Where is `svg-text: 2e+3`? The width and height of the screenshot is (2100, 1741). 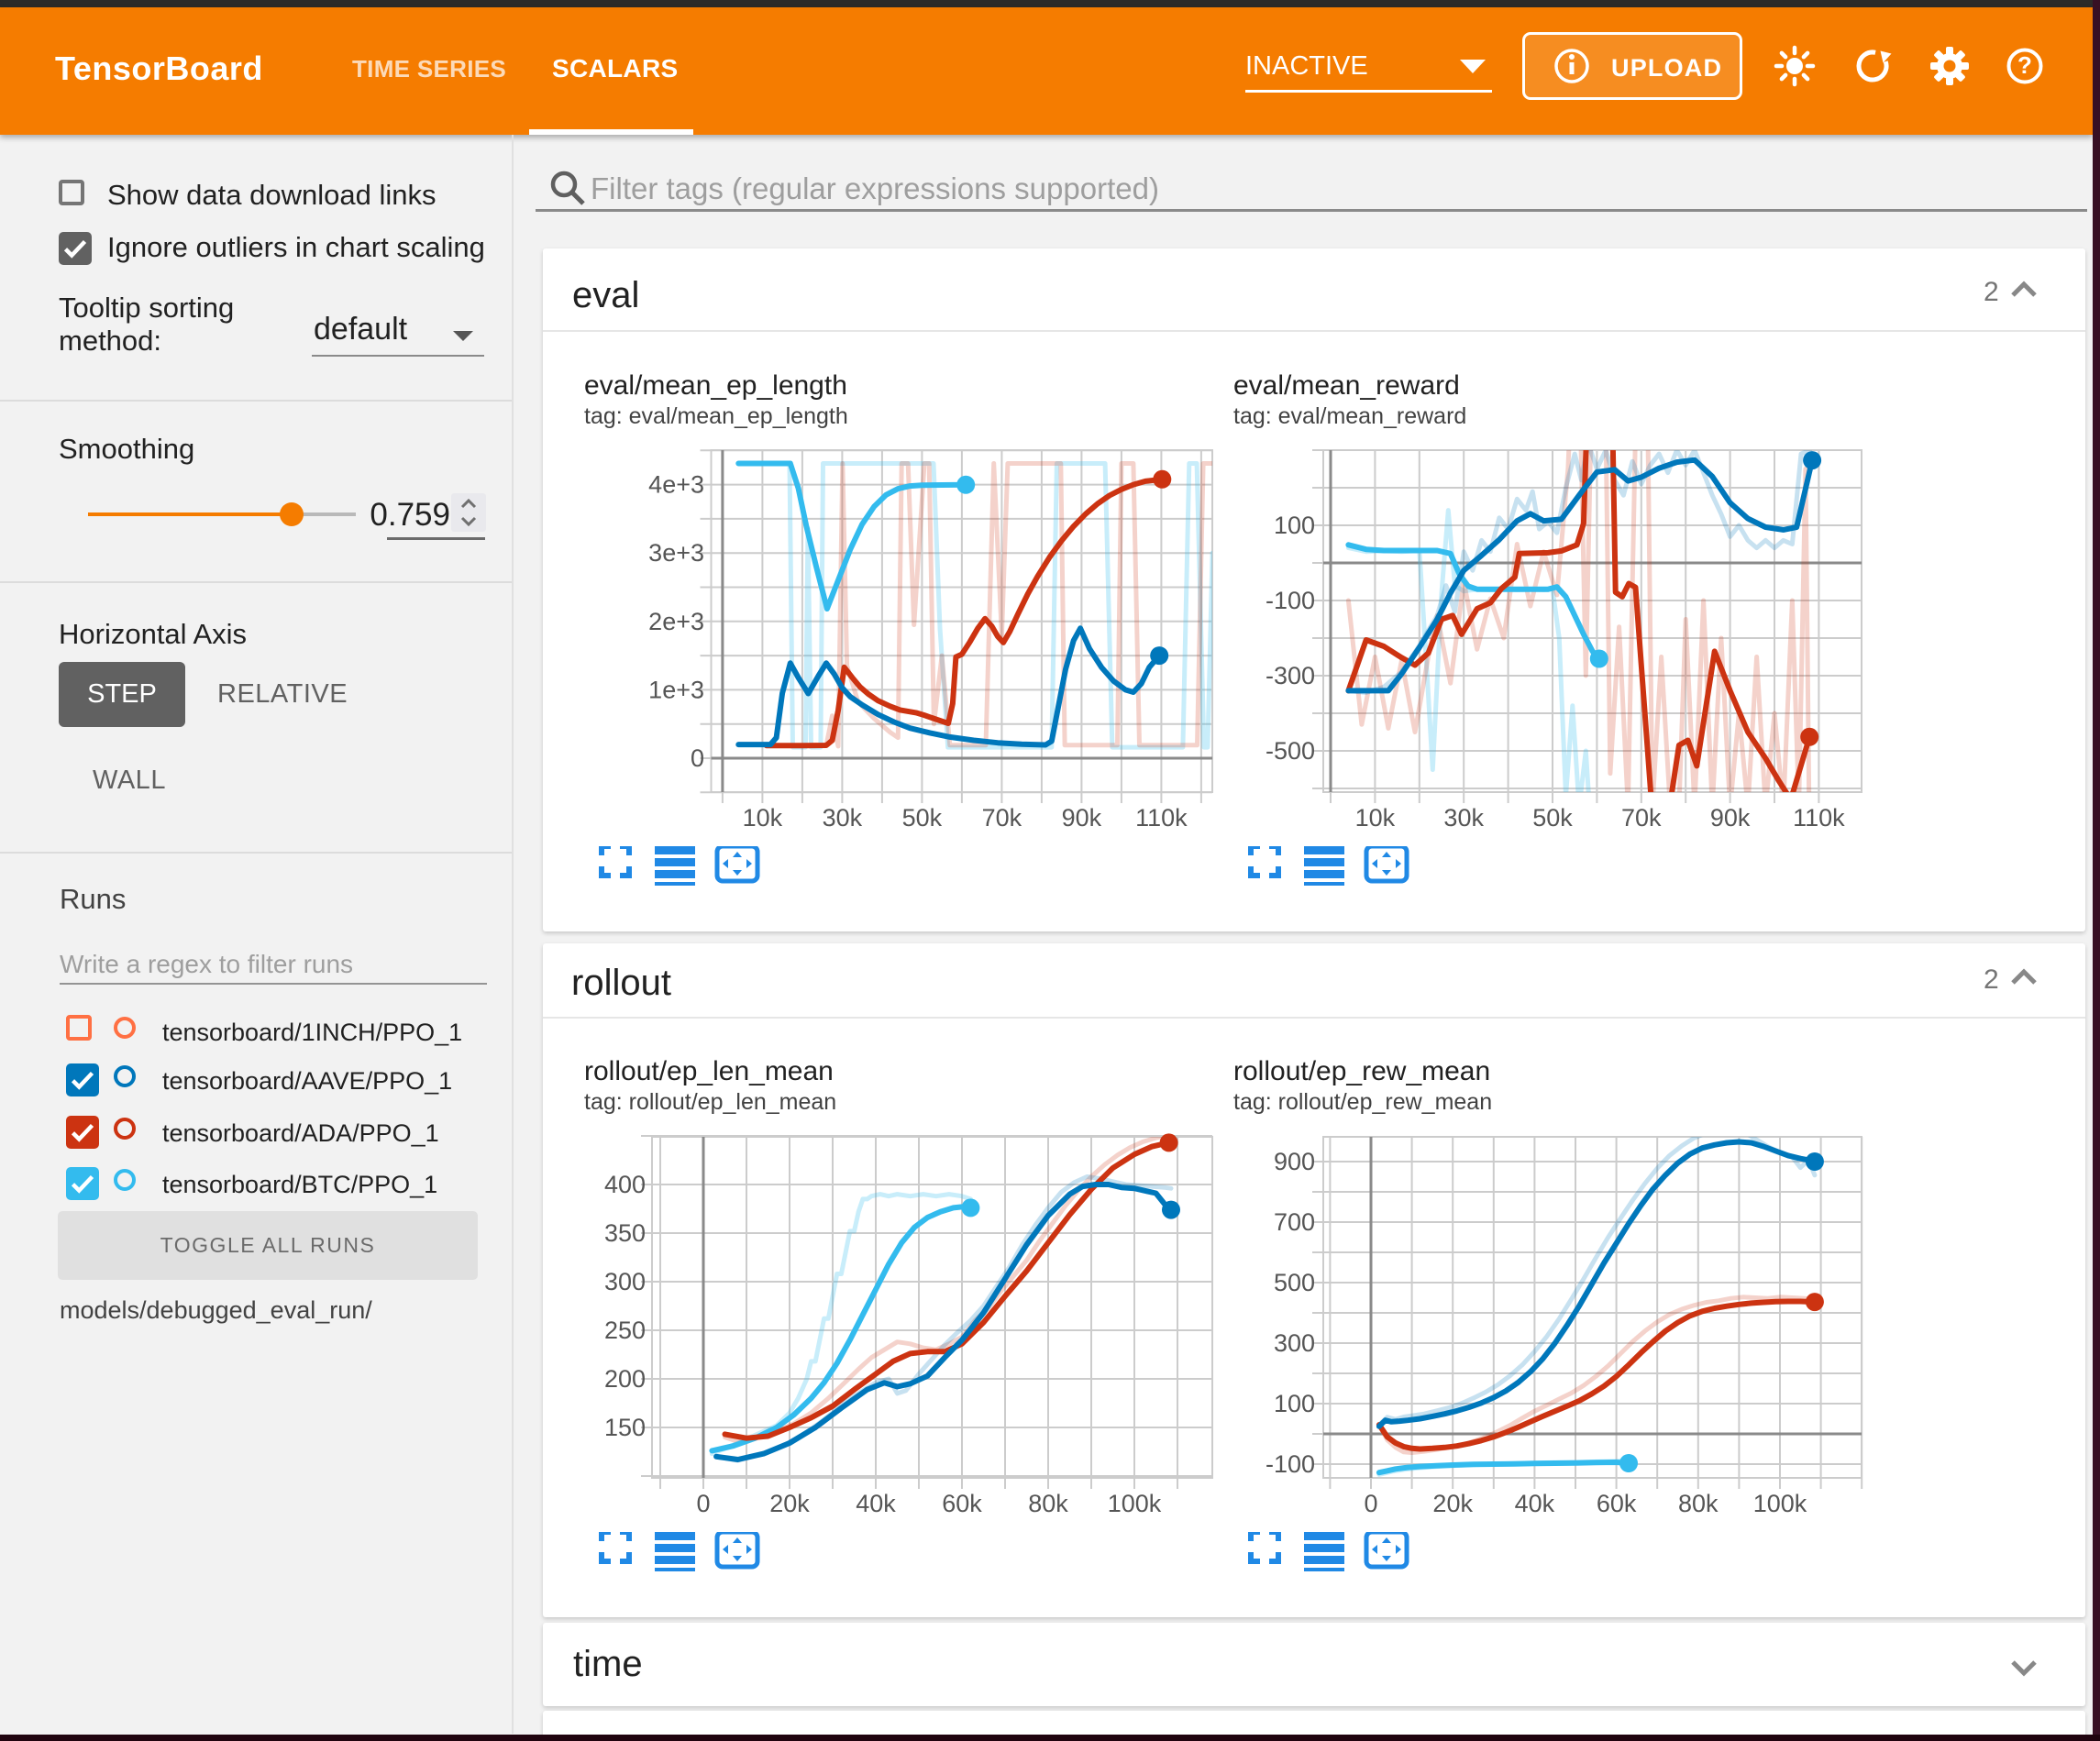
svg-text: 2e+3 is located at coordinates (676, 622).